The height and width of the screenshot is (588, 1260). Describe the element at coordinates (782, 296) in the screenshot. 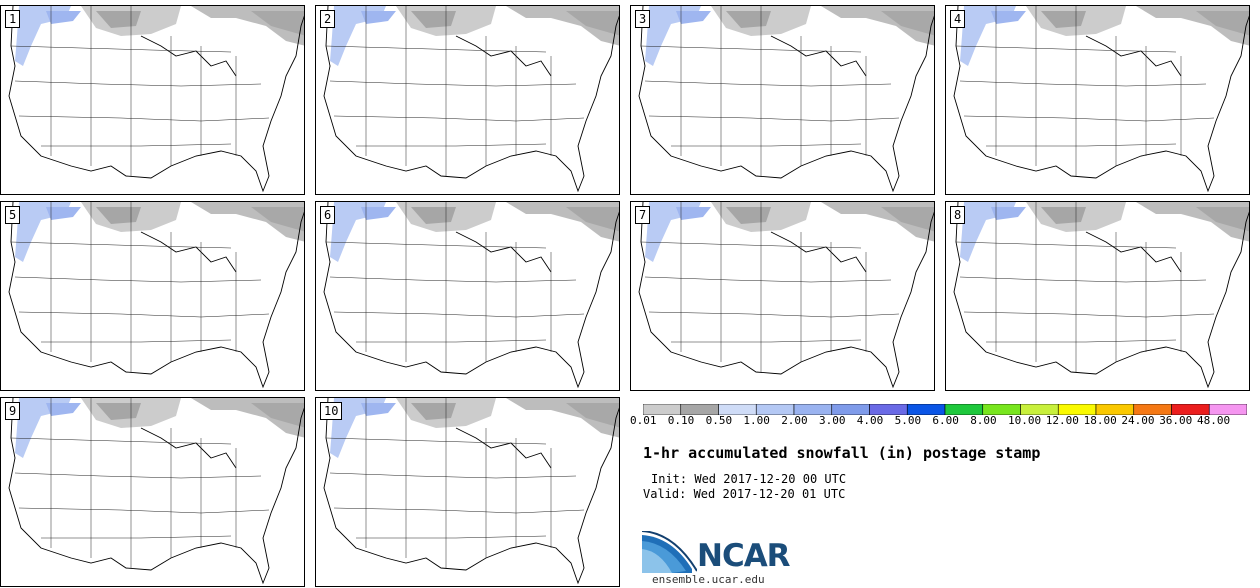

I see `map-panel: 7` at that location.